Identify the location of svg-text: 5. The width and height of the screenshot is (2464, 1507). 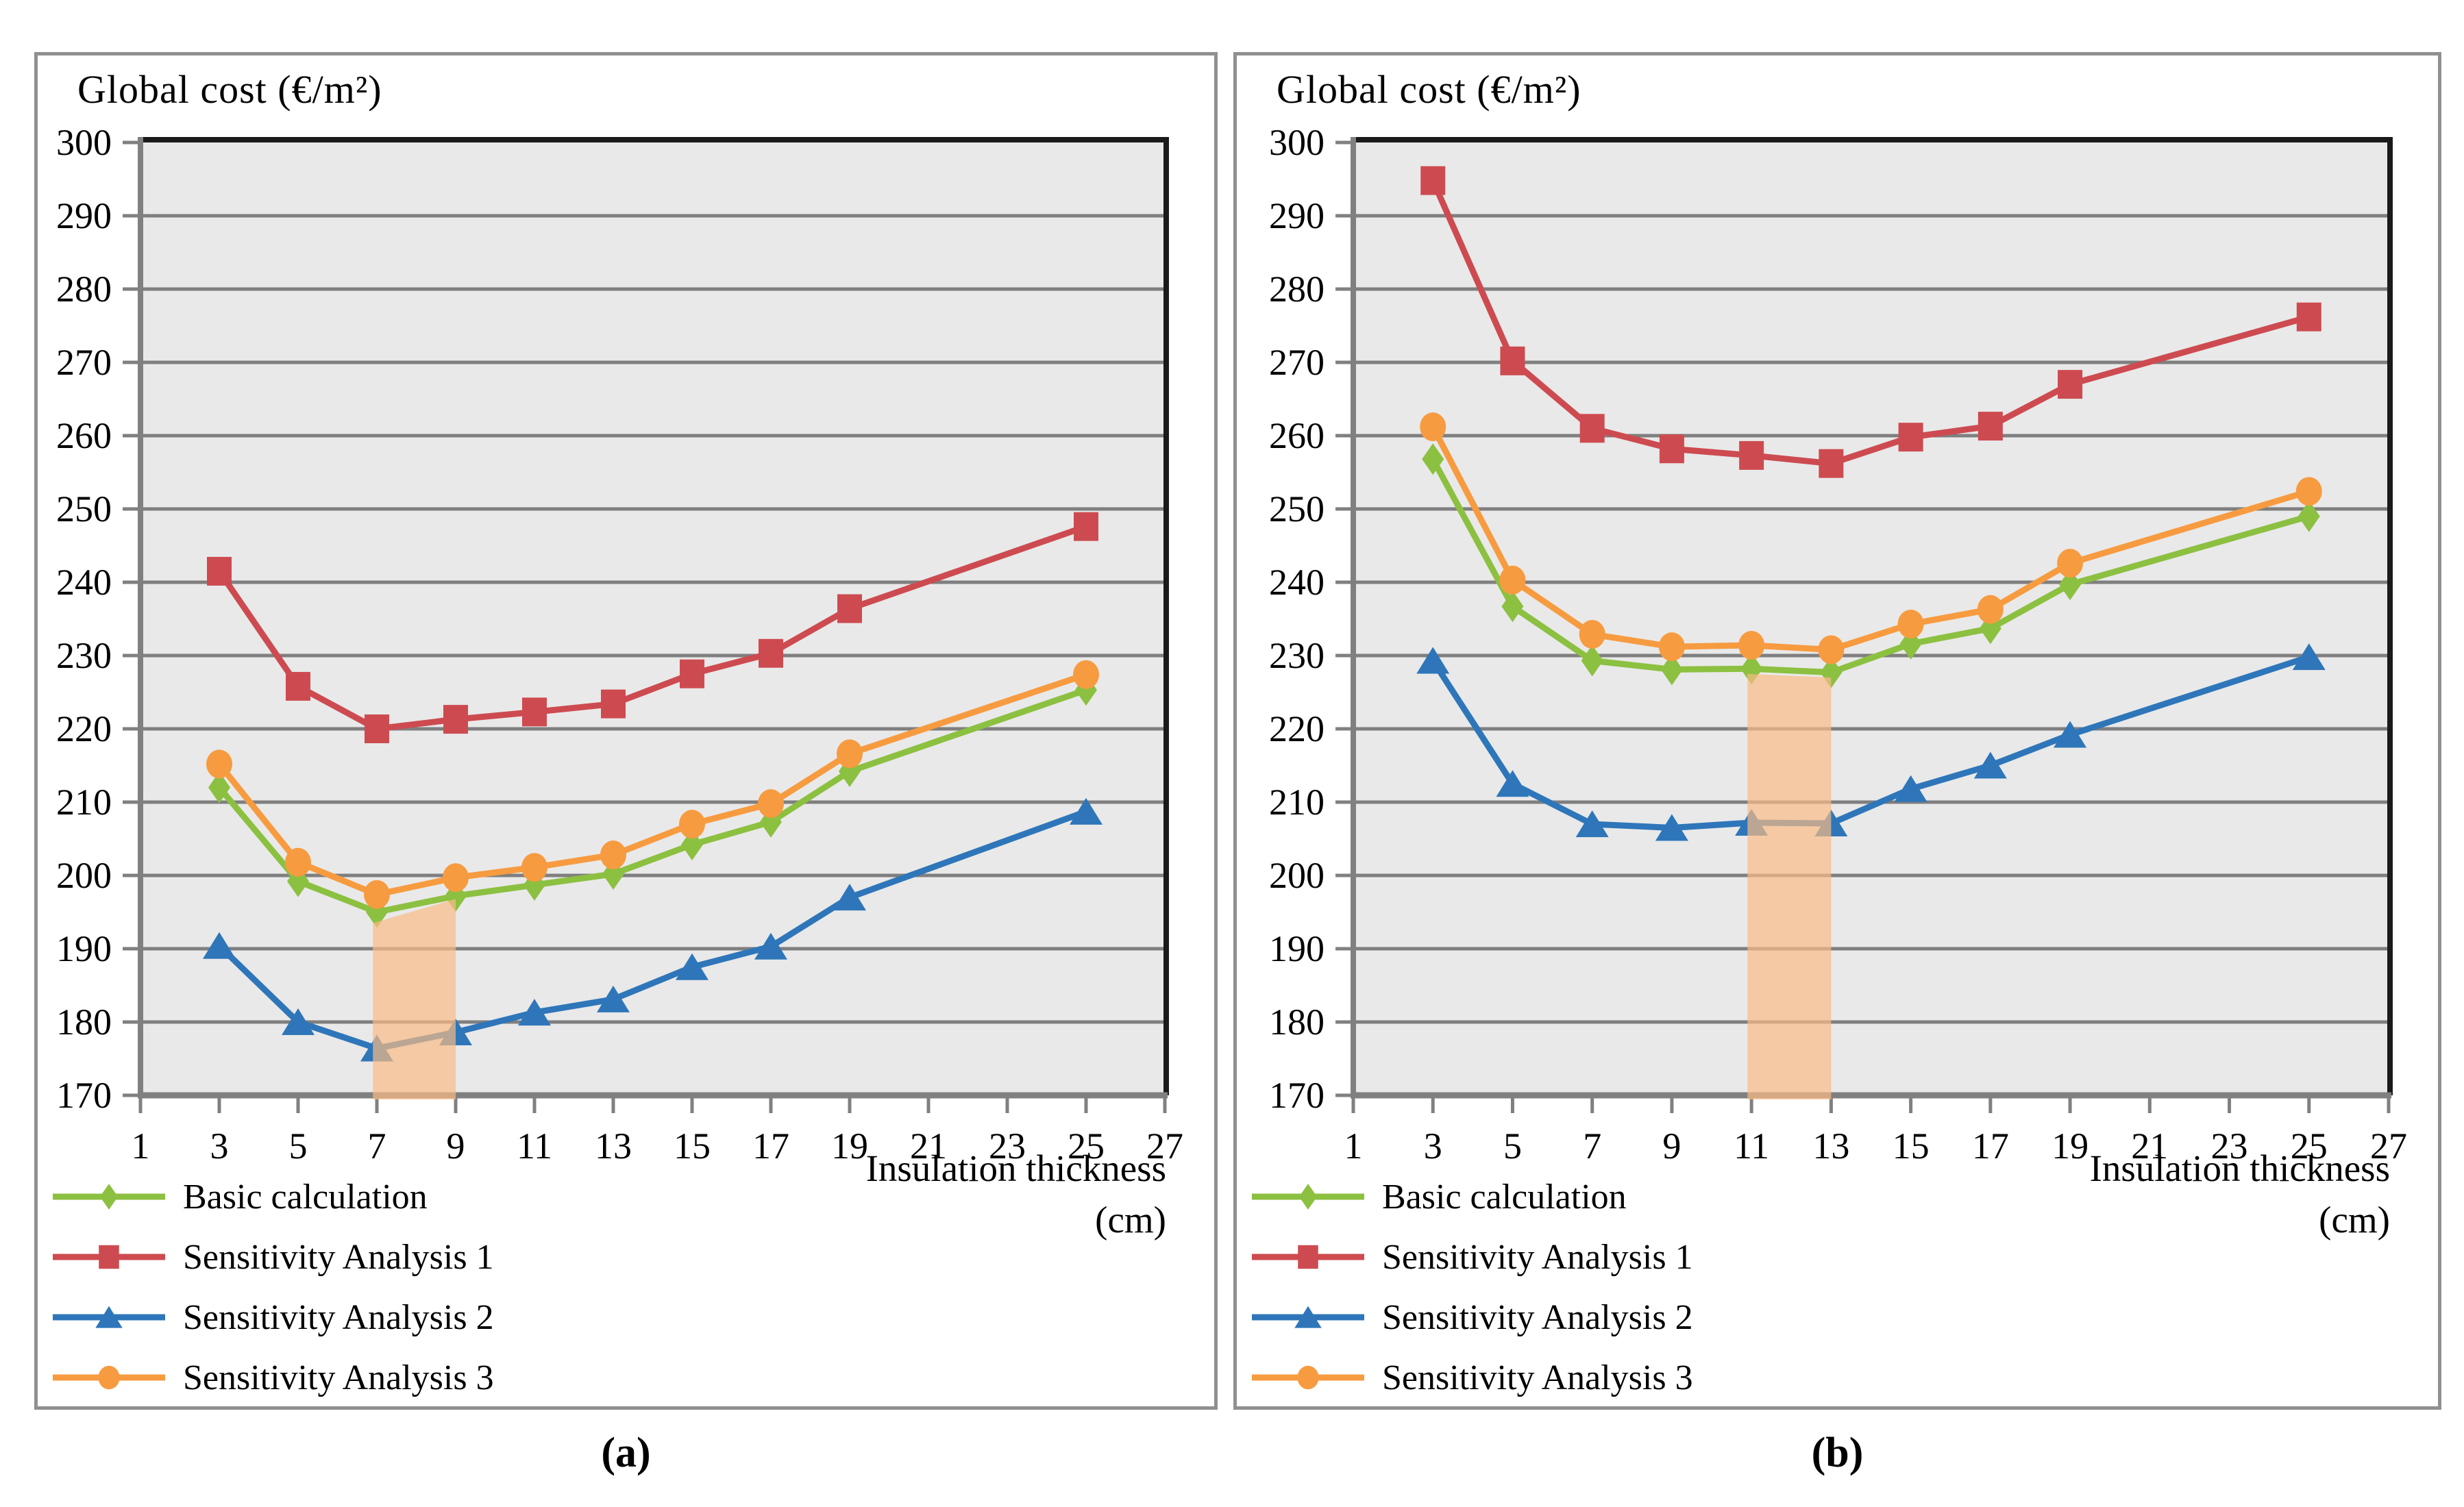
(298, 1146).